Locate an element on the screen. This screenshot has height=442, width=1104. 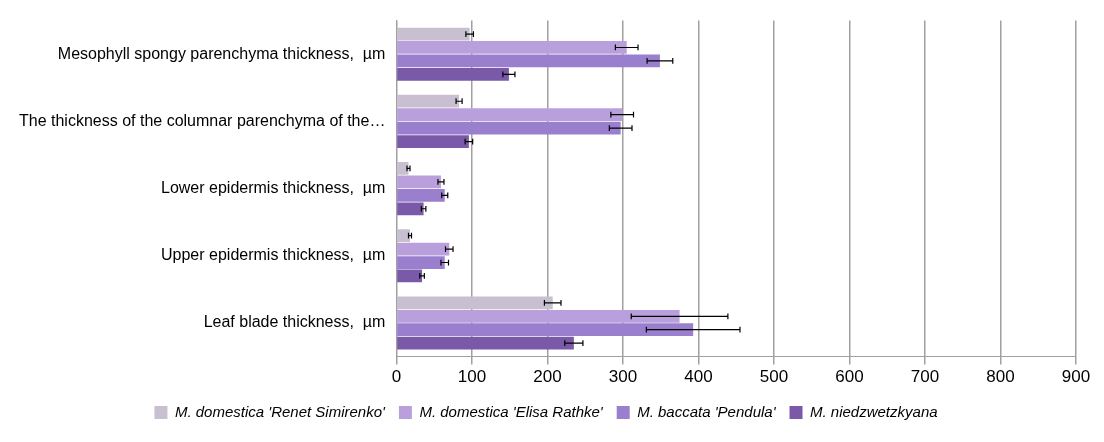
x-tick-label: 900 is located at coordinates (1076, 377).